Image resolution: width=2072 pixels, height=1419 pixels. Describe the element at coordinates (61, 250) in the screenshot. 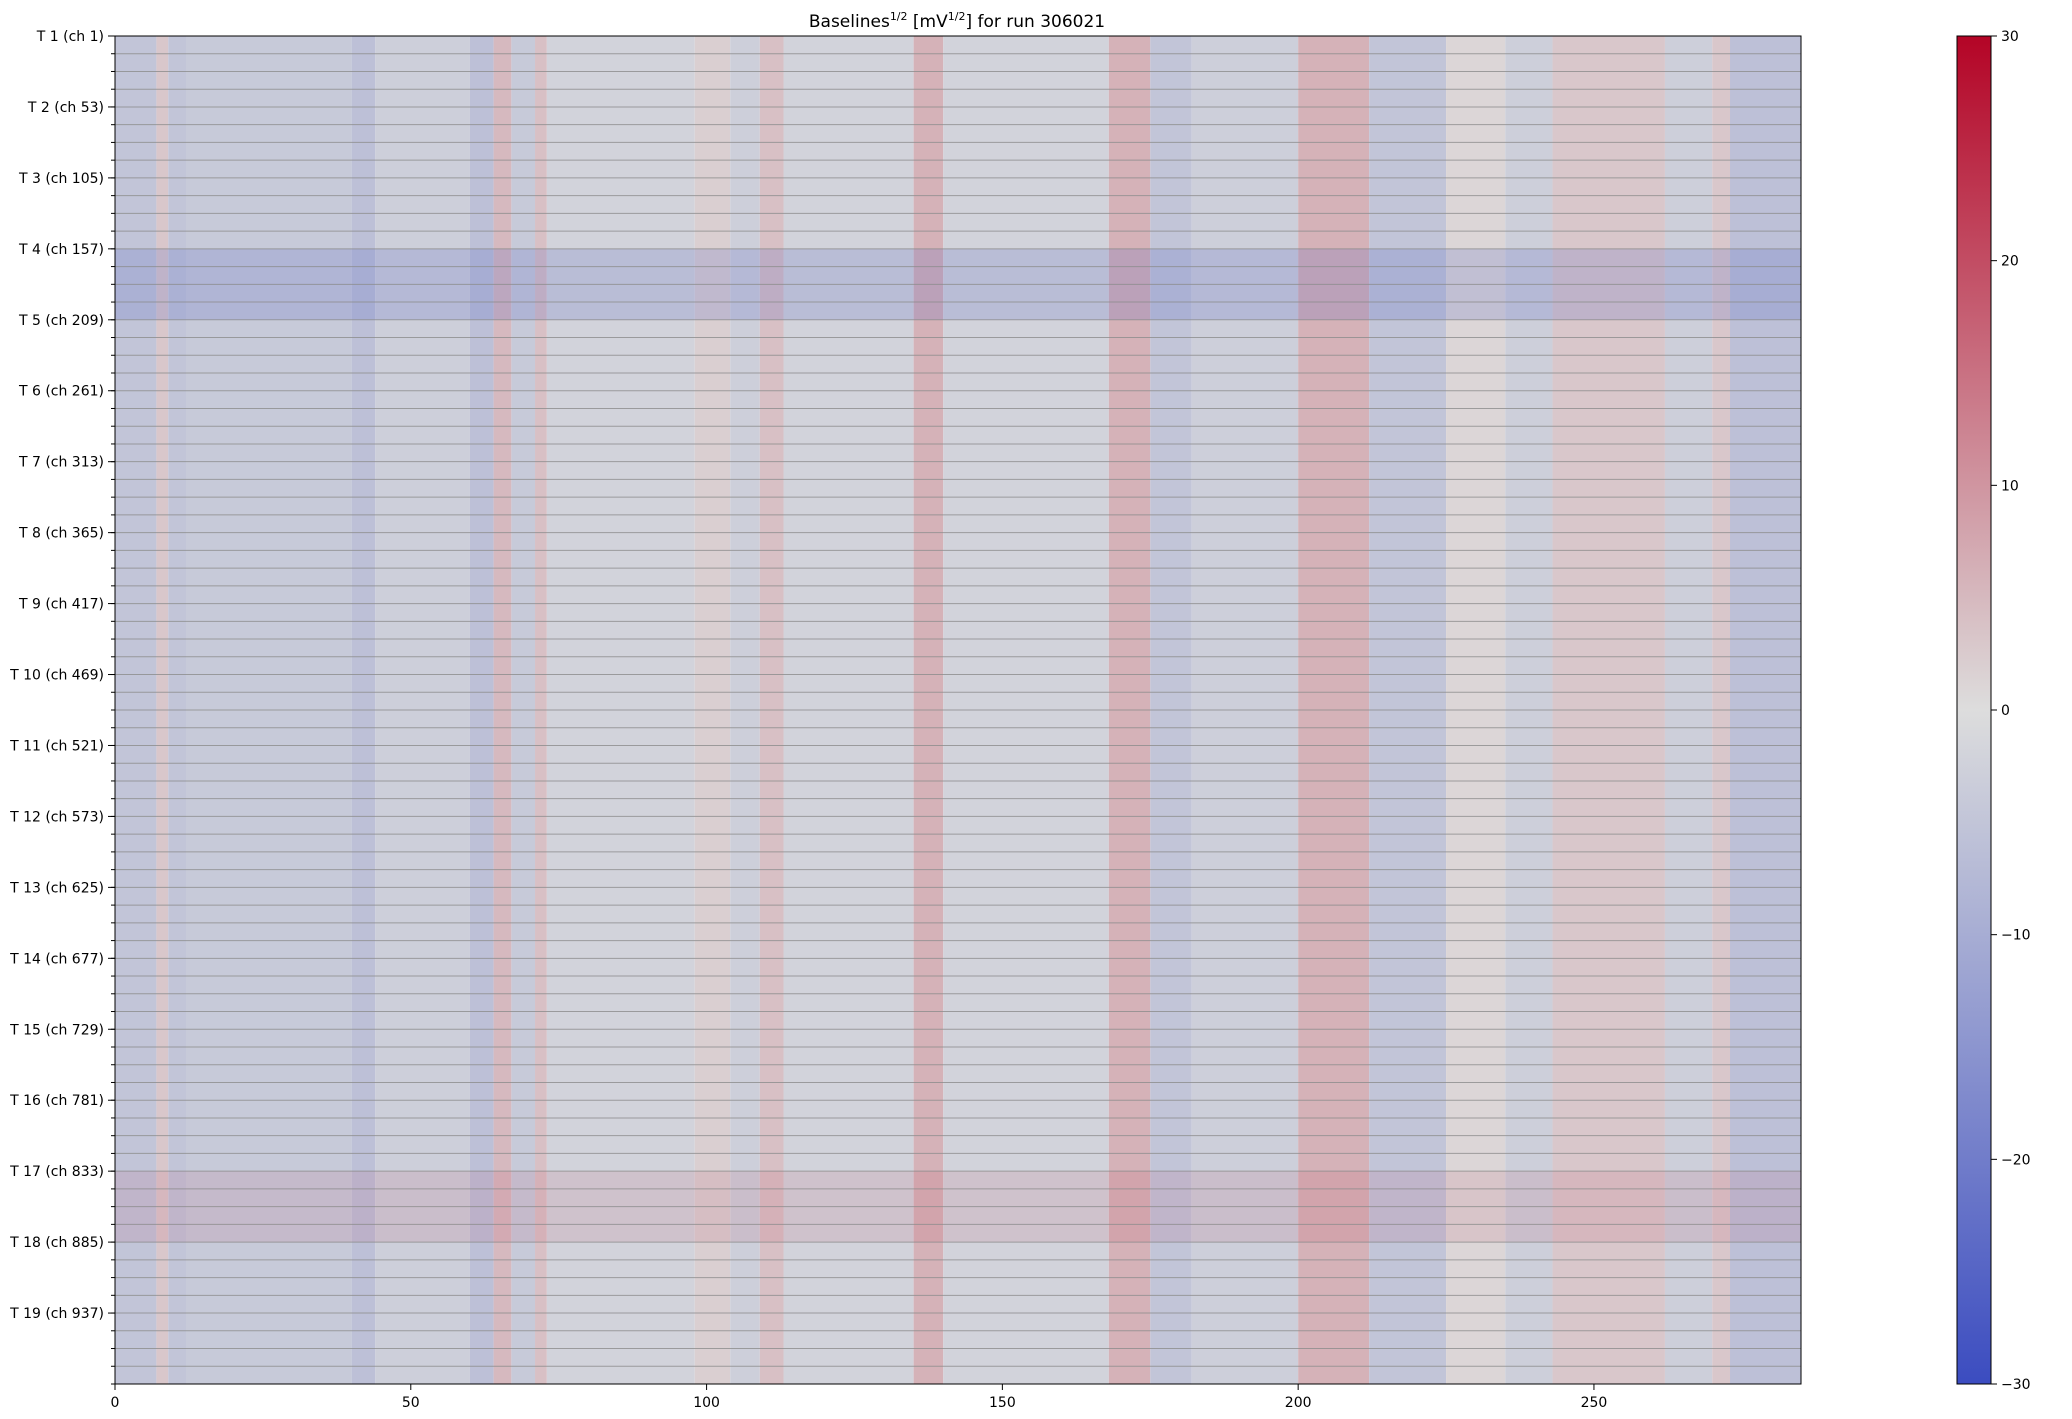

I see `y-tick-label: T 4 (ch 157)` at that location.